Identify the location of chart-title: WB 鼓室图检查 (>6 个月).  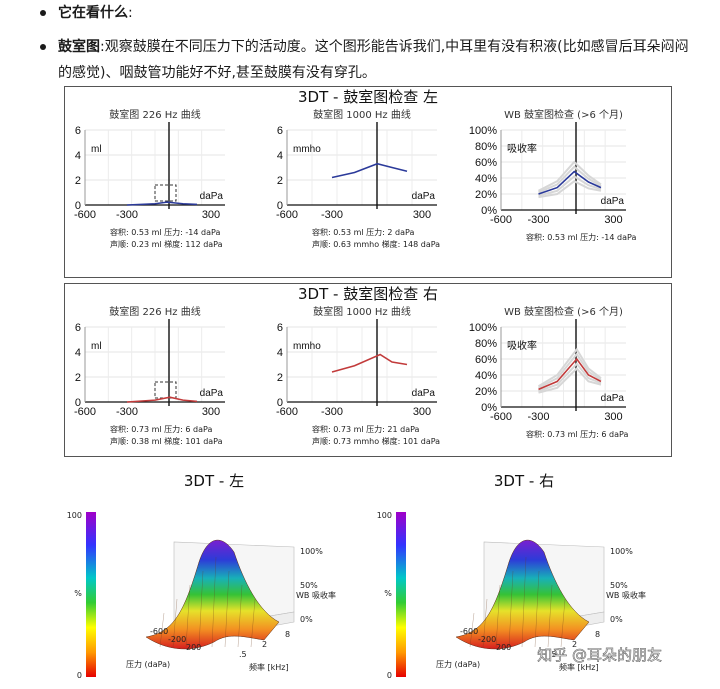
(563, 114).